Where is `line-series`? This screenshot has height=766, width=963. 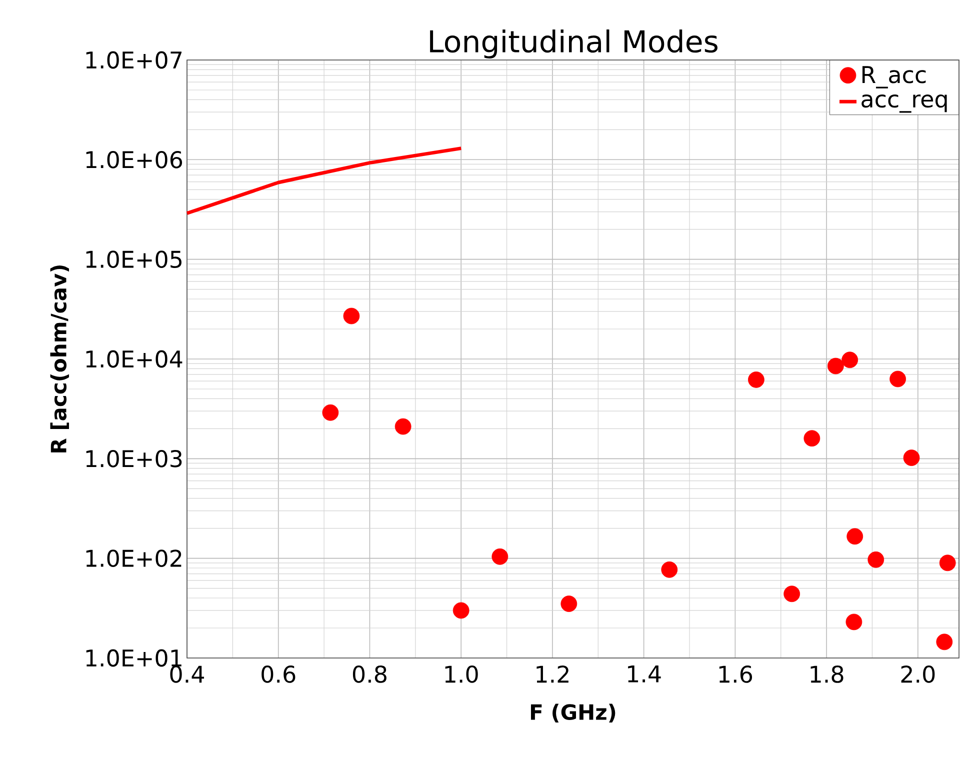 line-series is located at coordinates (324, 180).